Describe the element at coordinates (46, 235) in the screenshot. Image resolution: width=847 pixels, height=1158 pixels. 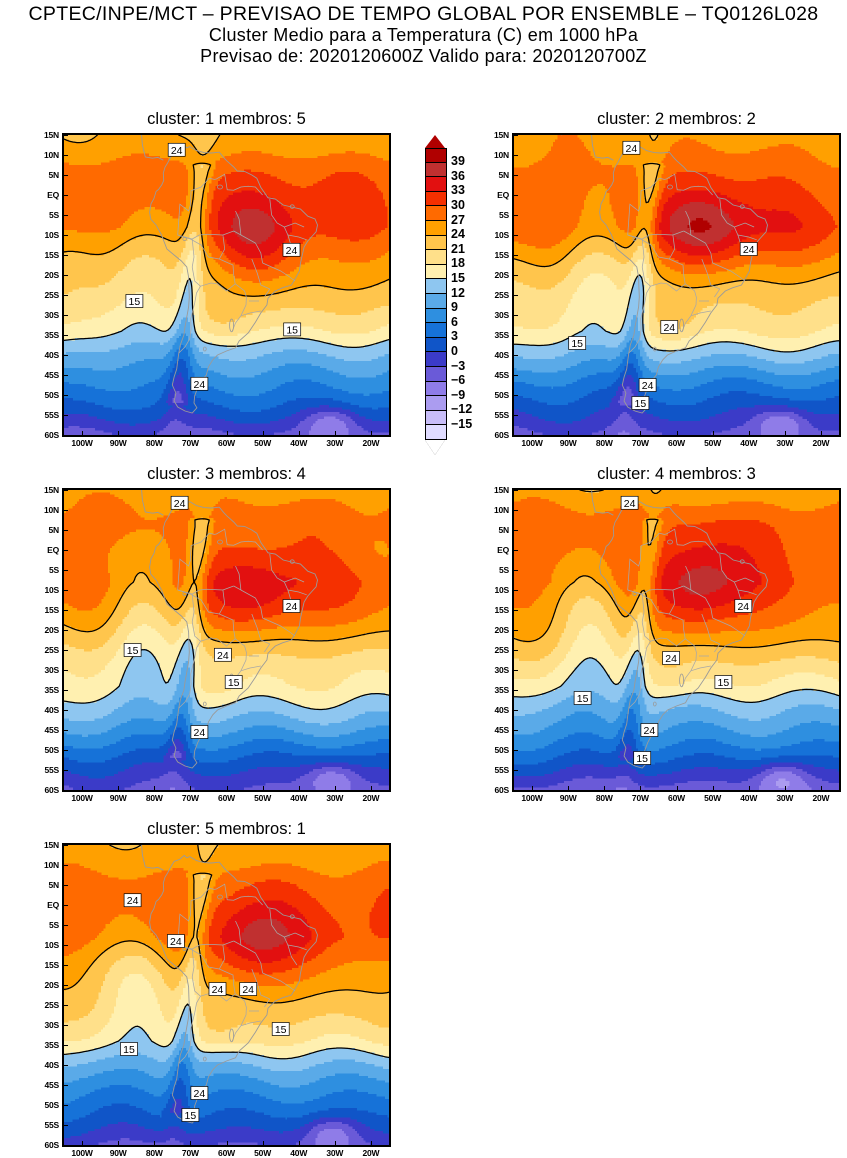
I see `y-axis-tick-label: 10S` at that location.